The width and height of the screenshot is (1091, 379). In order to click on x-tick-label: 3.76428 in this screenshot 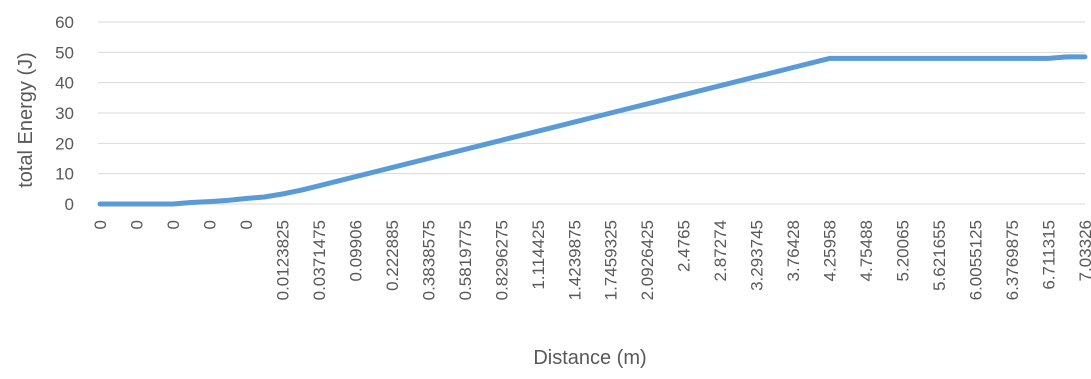, I will do `click(793, 250)`.